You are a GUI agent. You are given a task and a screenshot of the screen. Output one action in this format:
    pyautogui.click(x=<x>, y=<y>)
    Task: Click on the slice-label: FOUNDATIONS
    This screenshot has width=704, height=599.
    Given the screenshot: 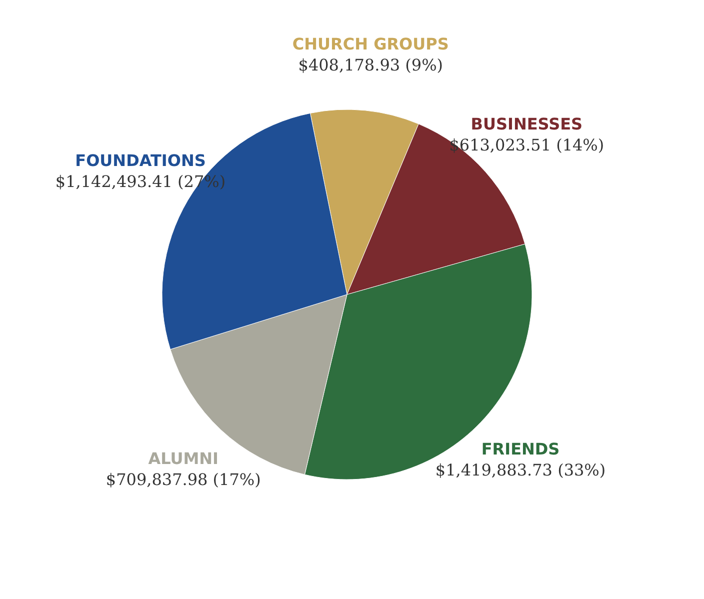 What is the action you would take?
    pyautogui.click(x=140, y=160)
    